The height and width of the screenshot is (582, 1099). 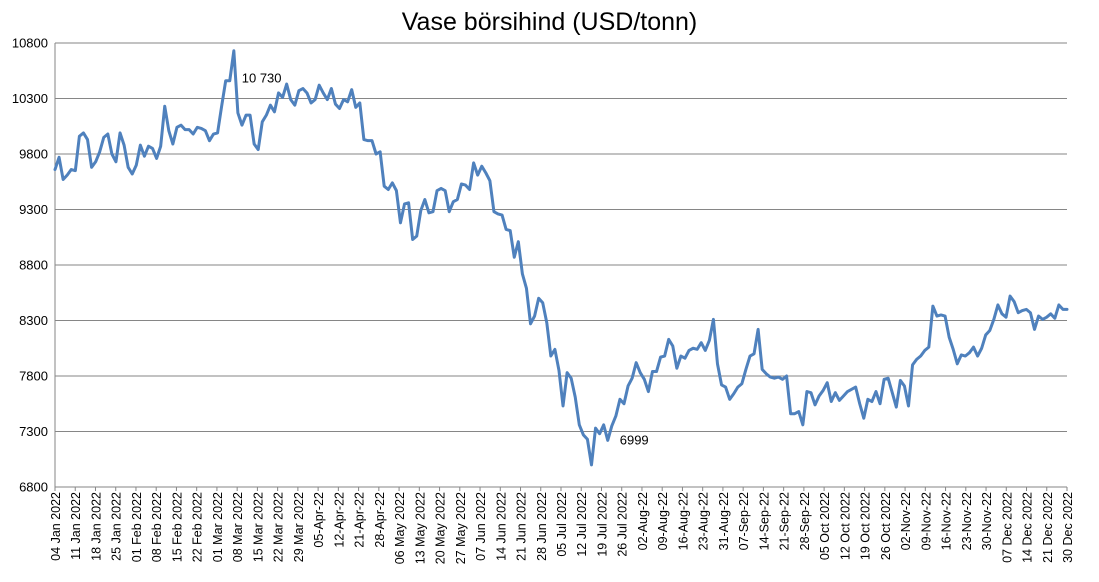 What do you see at coordinates (56, 526) in the screenshot?
I see `x-tick-label: 04 Jan 2022` at bounding box center [56, 526].